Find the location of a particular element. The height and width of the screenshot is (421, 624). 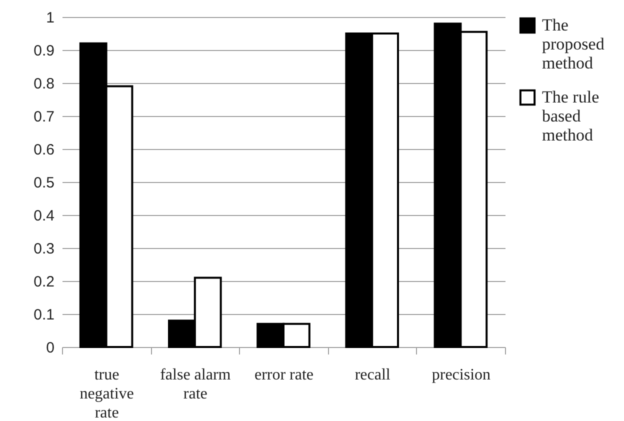

x-tick-label: error rate is located at coordinates (284, 375).